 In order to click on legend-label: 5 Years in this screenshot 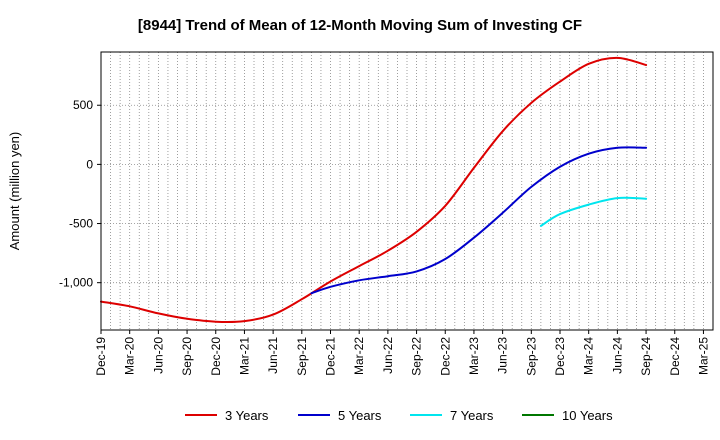, I will do `click(360, 415)`.